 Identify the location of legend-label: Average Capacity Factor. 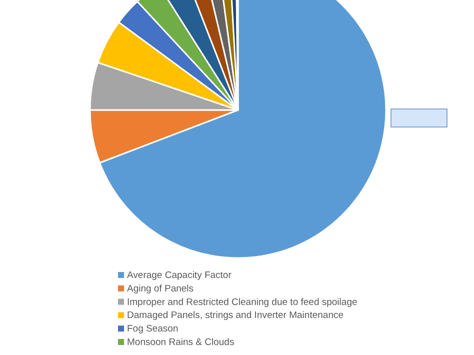
(179, 275).